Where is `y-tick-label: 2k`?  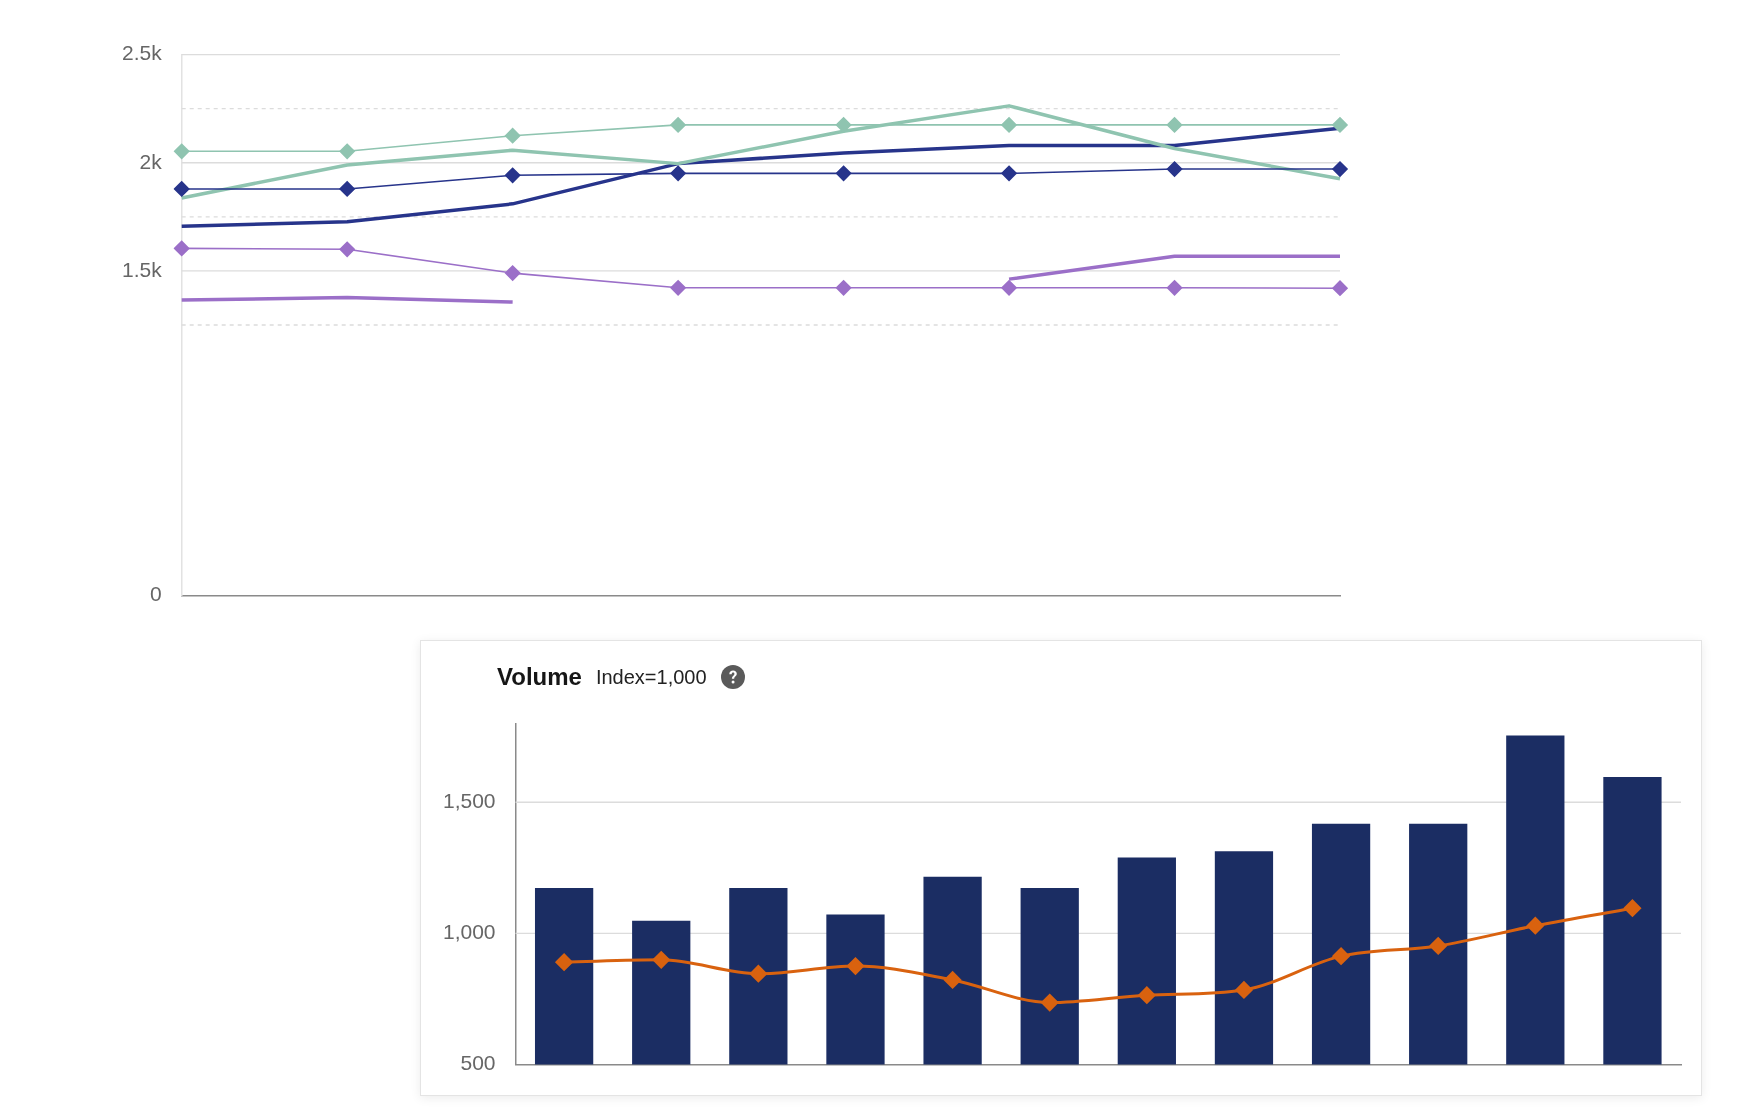 y-tick-label: 2k is located at coordinates (151, 161).